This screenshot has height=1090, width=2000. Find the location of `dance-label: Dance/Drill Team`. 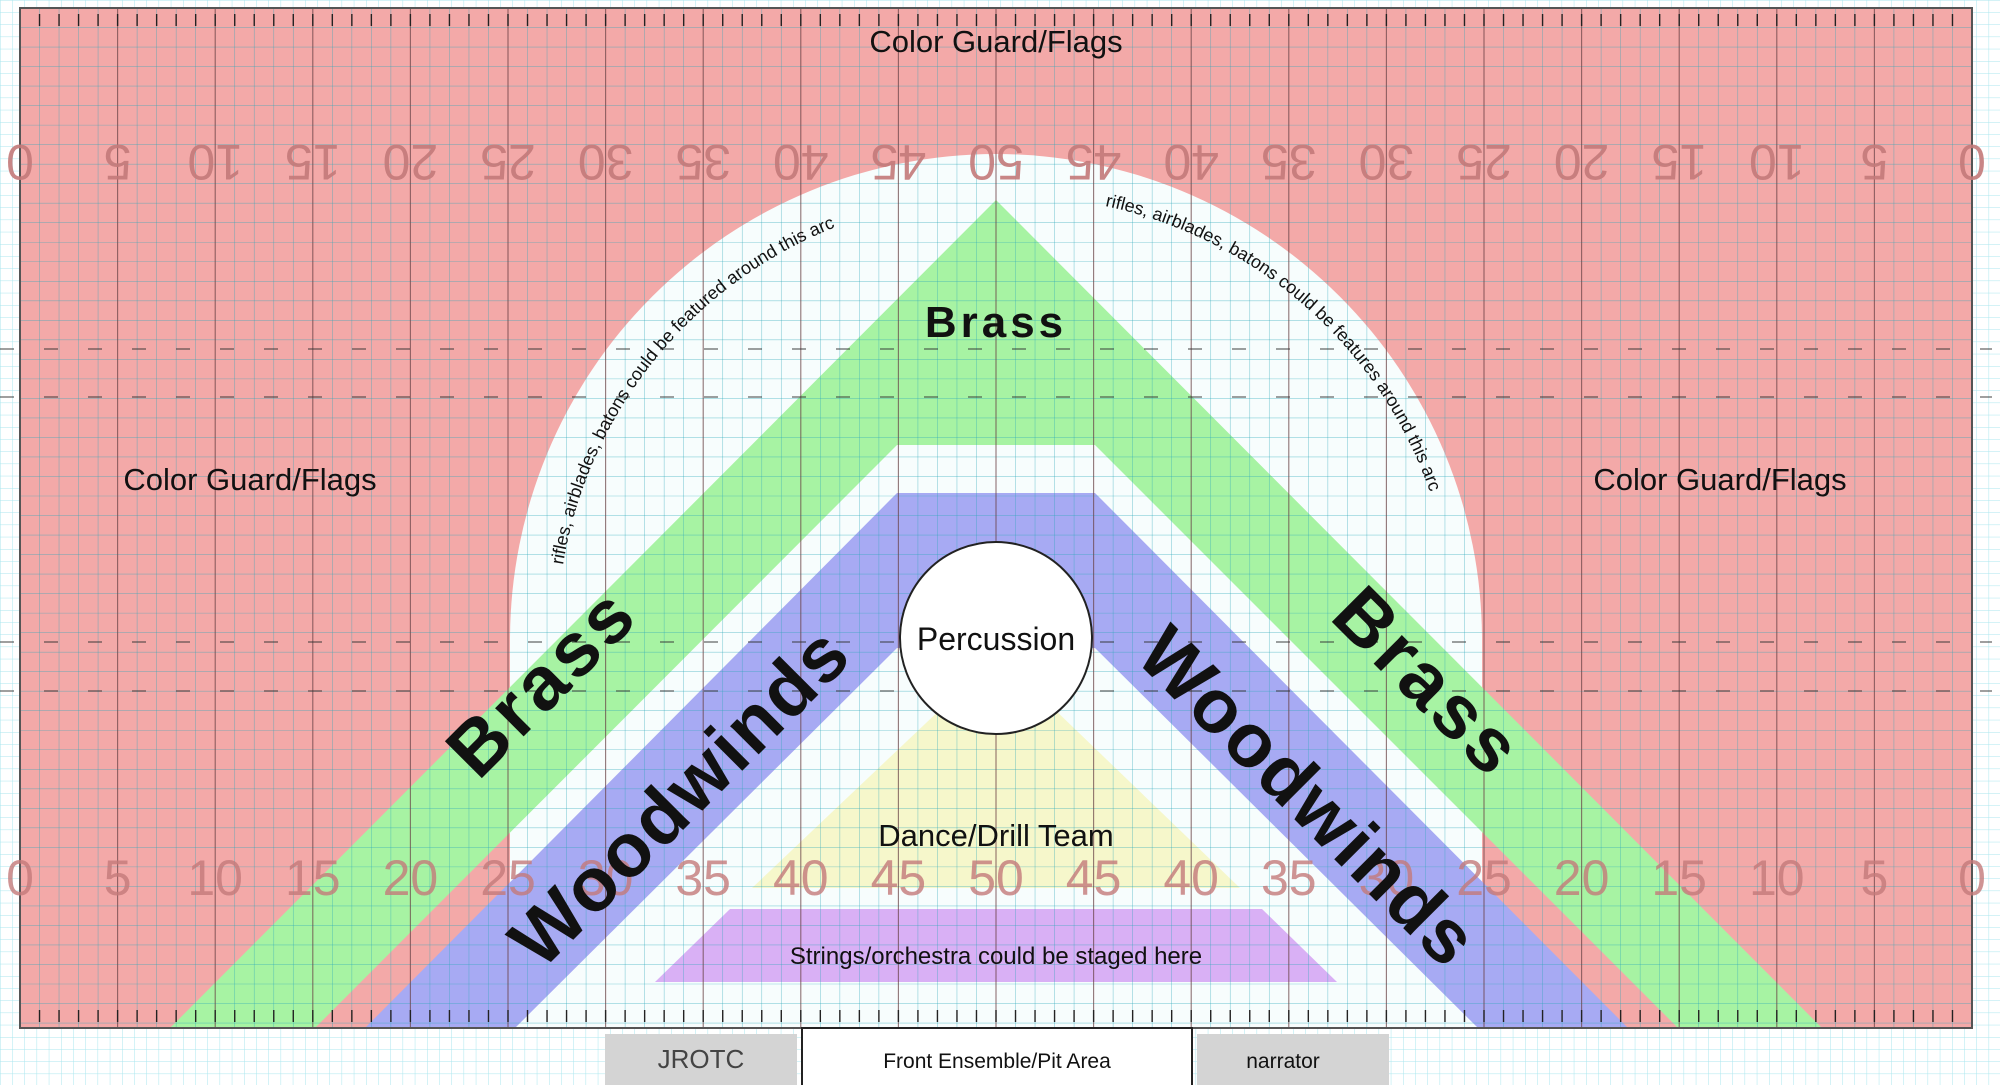

dance-label: Dance/Drill Team is located at coordinates (995, 835).